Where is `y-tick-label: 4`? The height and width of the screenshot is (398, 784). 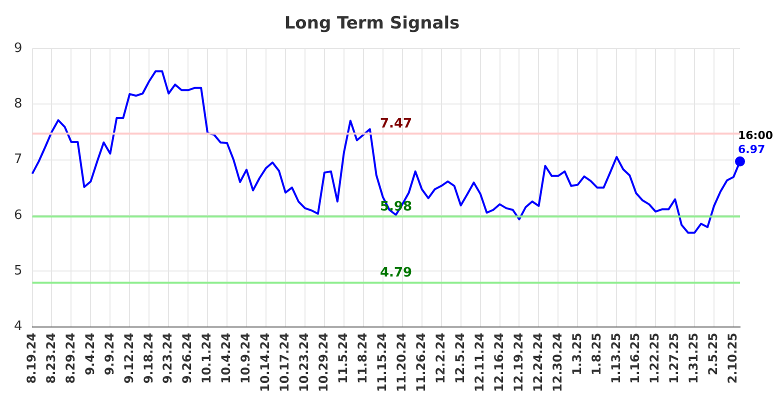
y-tick-label: 4 is located at coordinates (18, 326).